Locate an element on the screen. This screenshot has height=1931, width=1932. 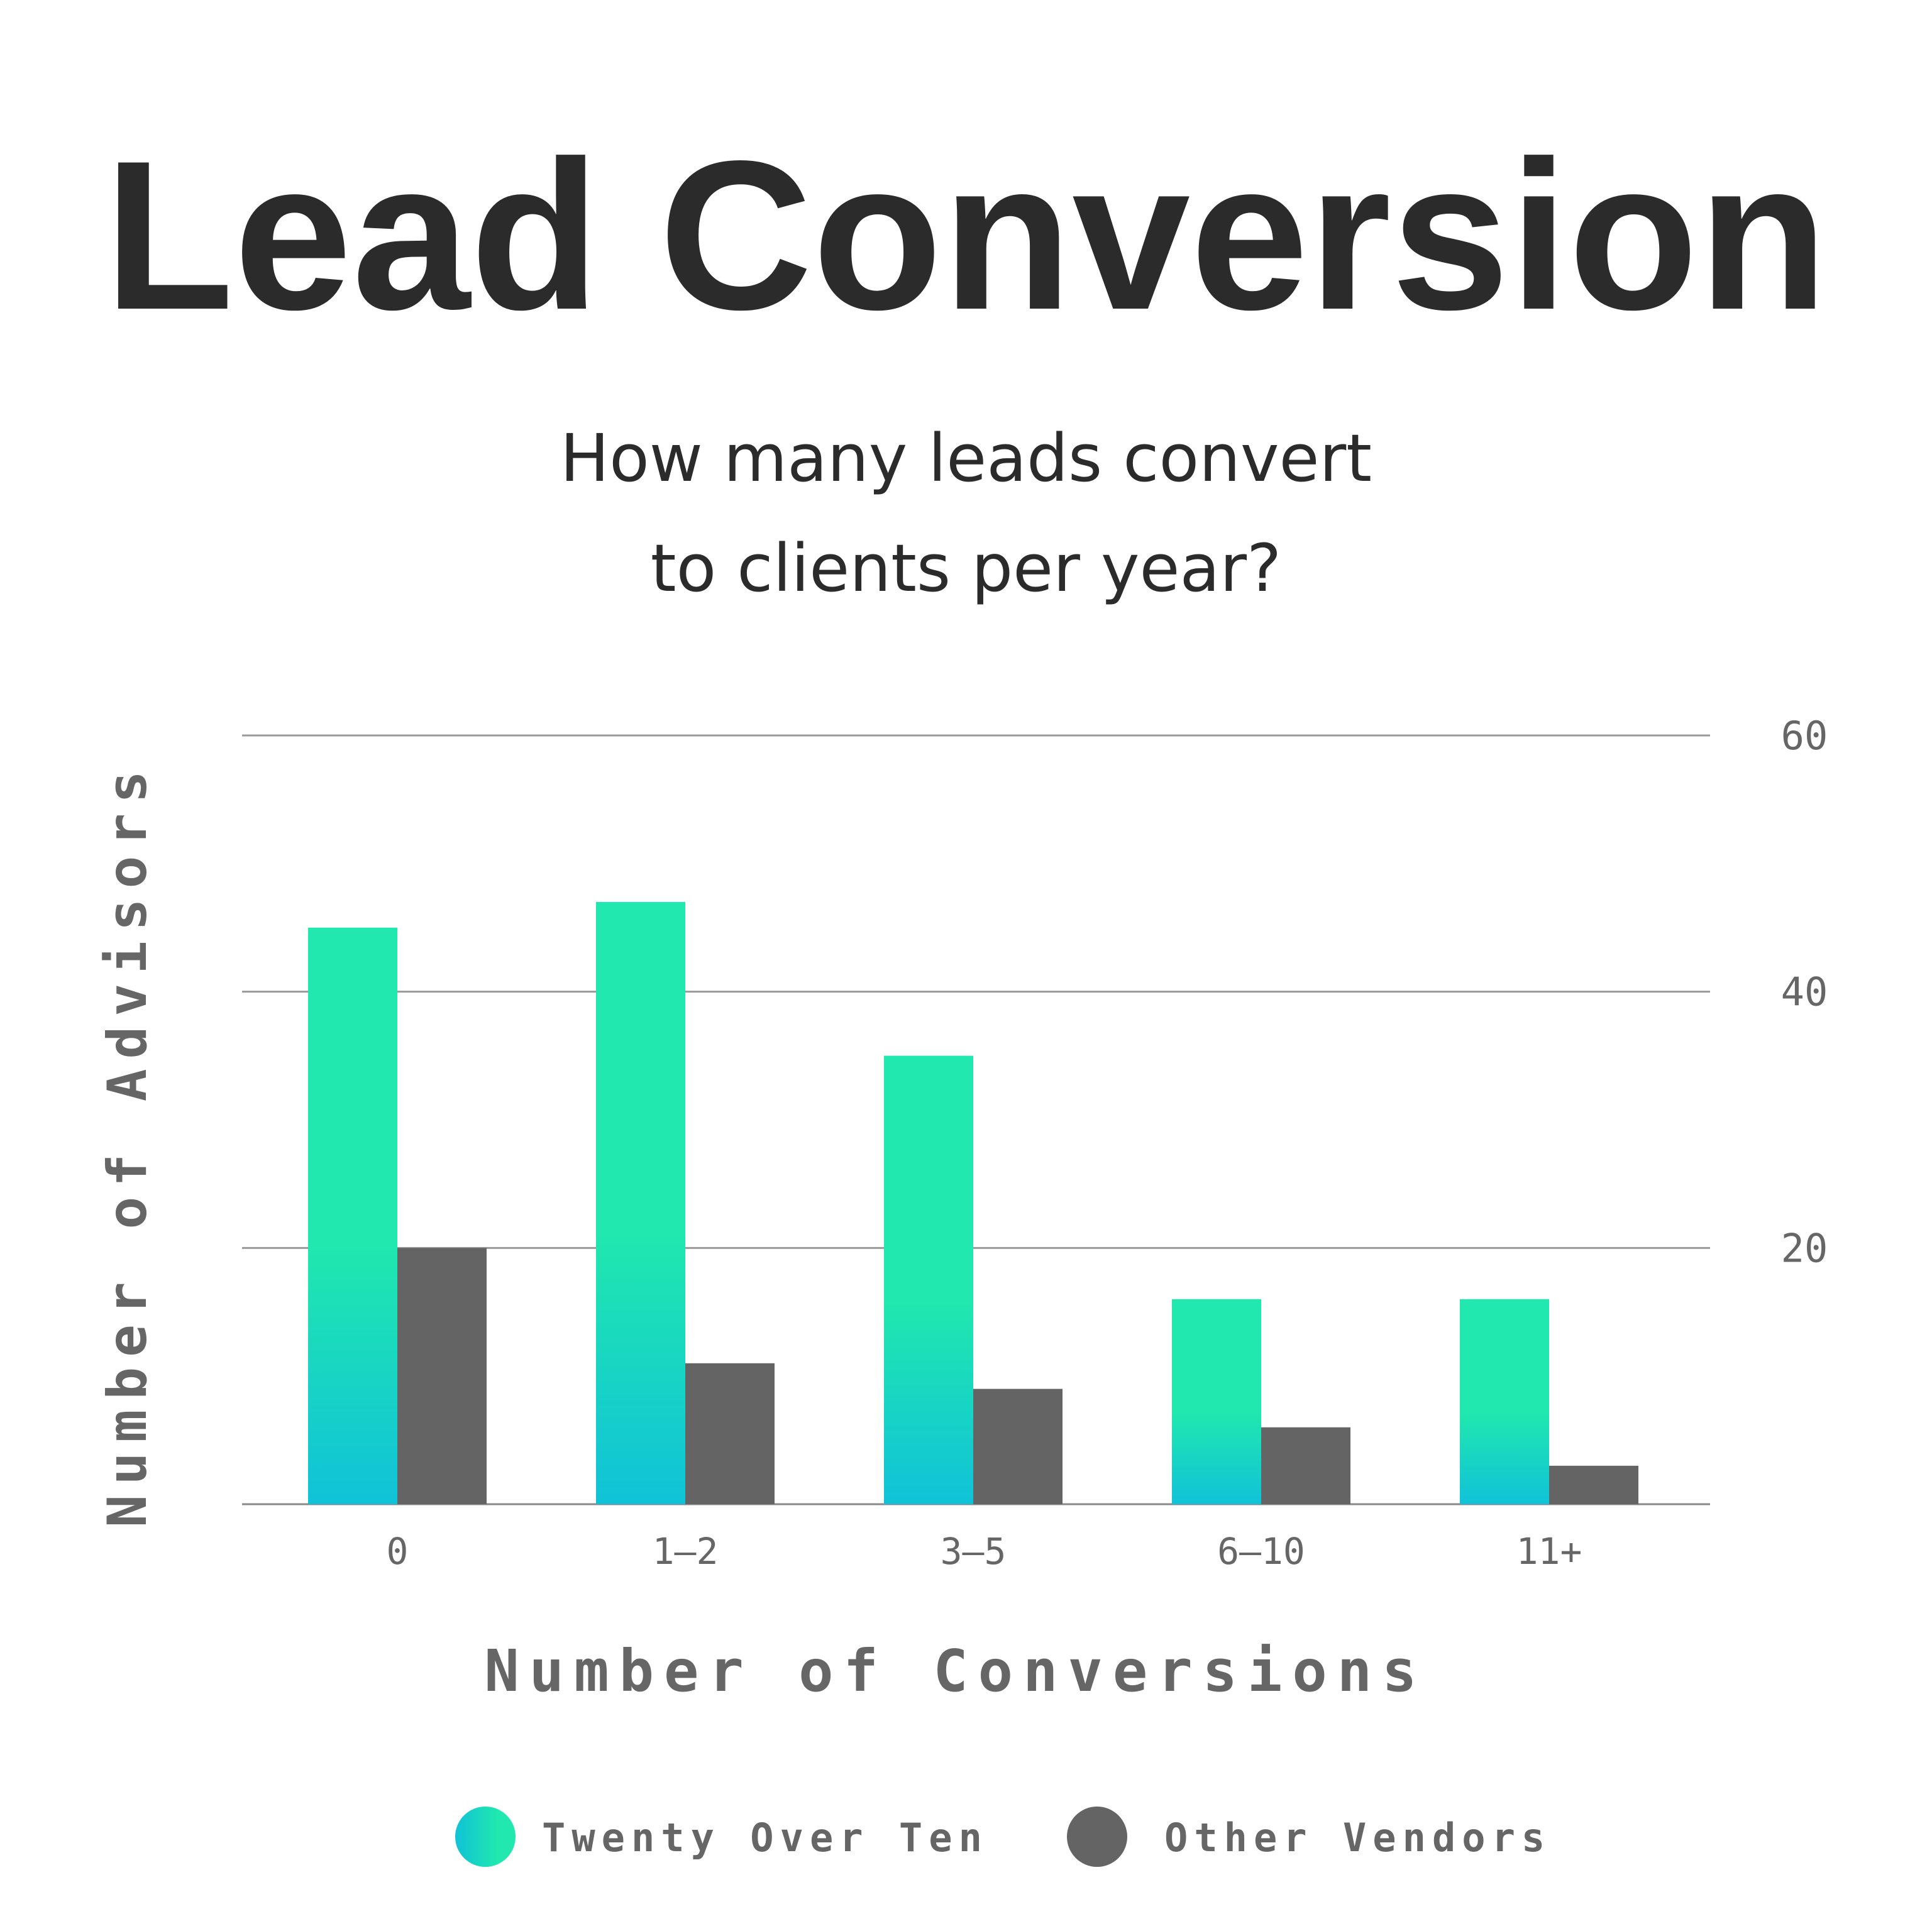
legend-label-twenty-over-ten: Twenty Over Ten is located at coordinates (765, 1838).